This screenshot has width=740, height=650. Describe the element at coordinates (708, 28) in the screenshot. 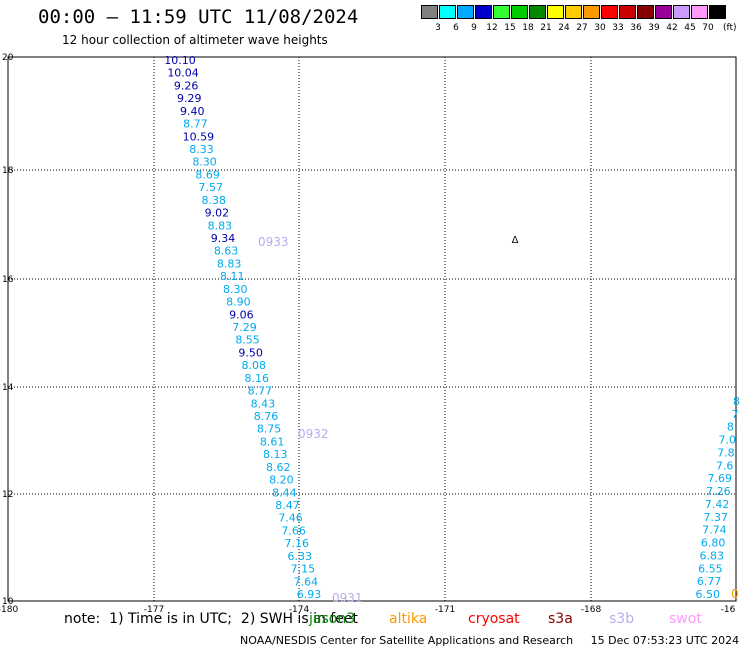

I see `legend-label: 70` at that location.